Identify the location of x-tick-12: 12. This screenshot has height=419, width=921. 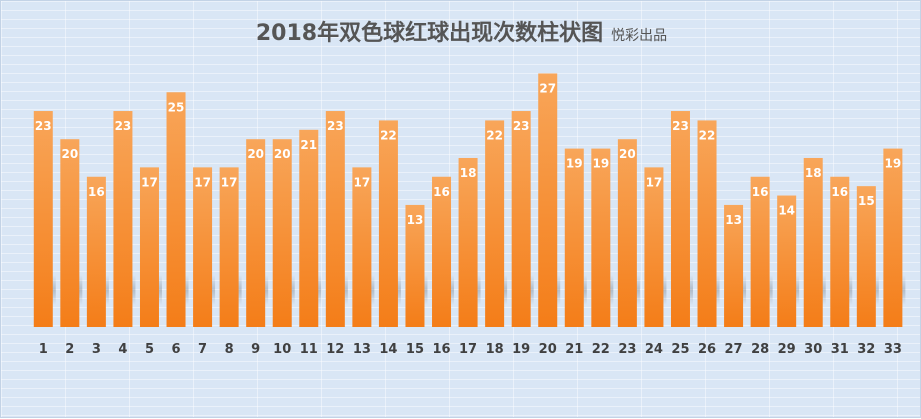
(335, 349).